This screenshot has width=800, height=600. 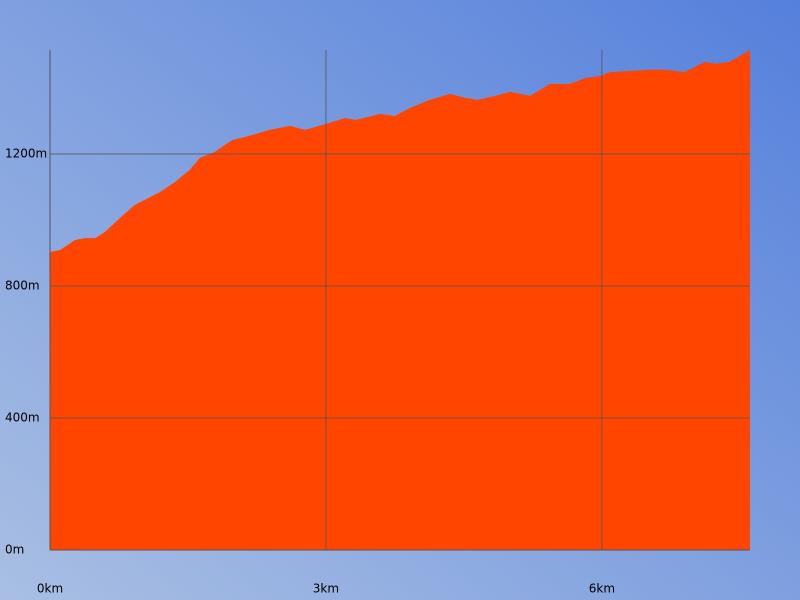 What do you see at coordinates (22, 417) in the screenshot?
I see `y-tick-label: 400m` at bounding box center [22, 417].